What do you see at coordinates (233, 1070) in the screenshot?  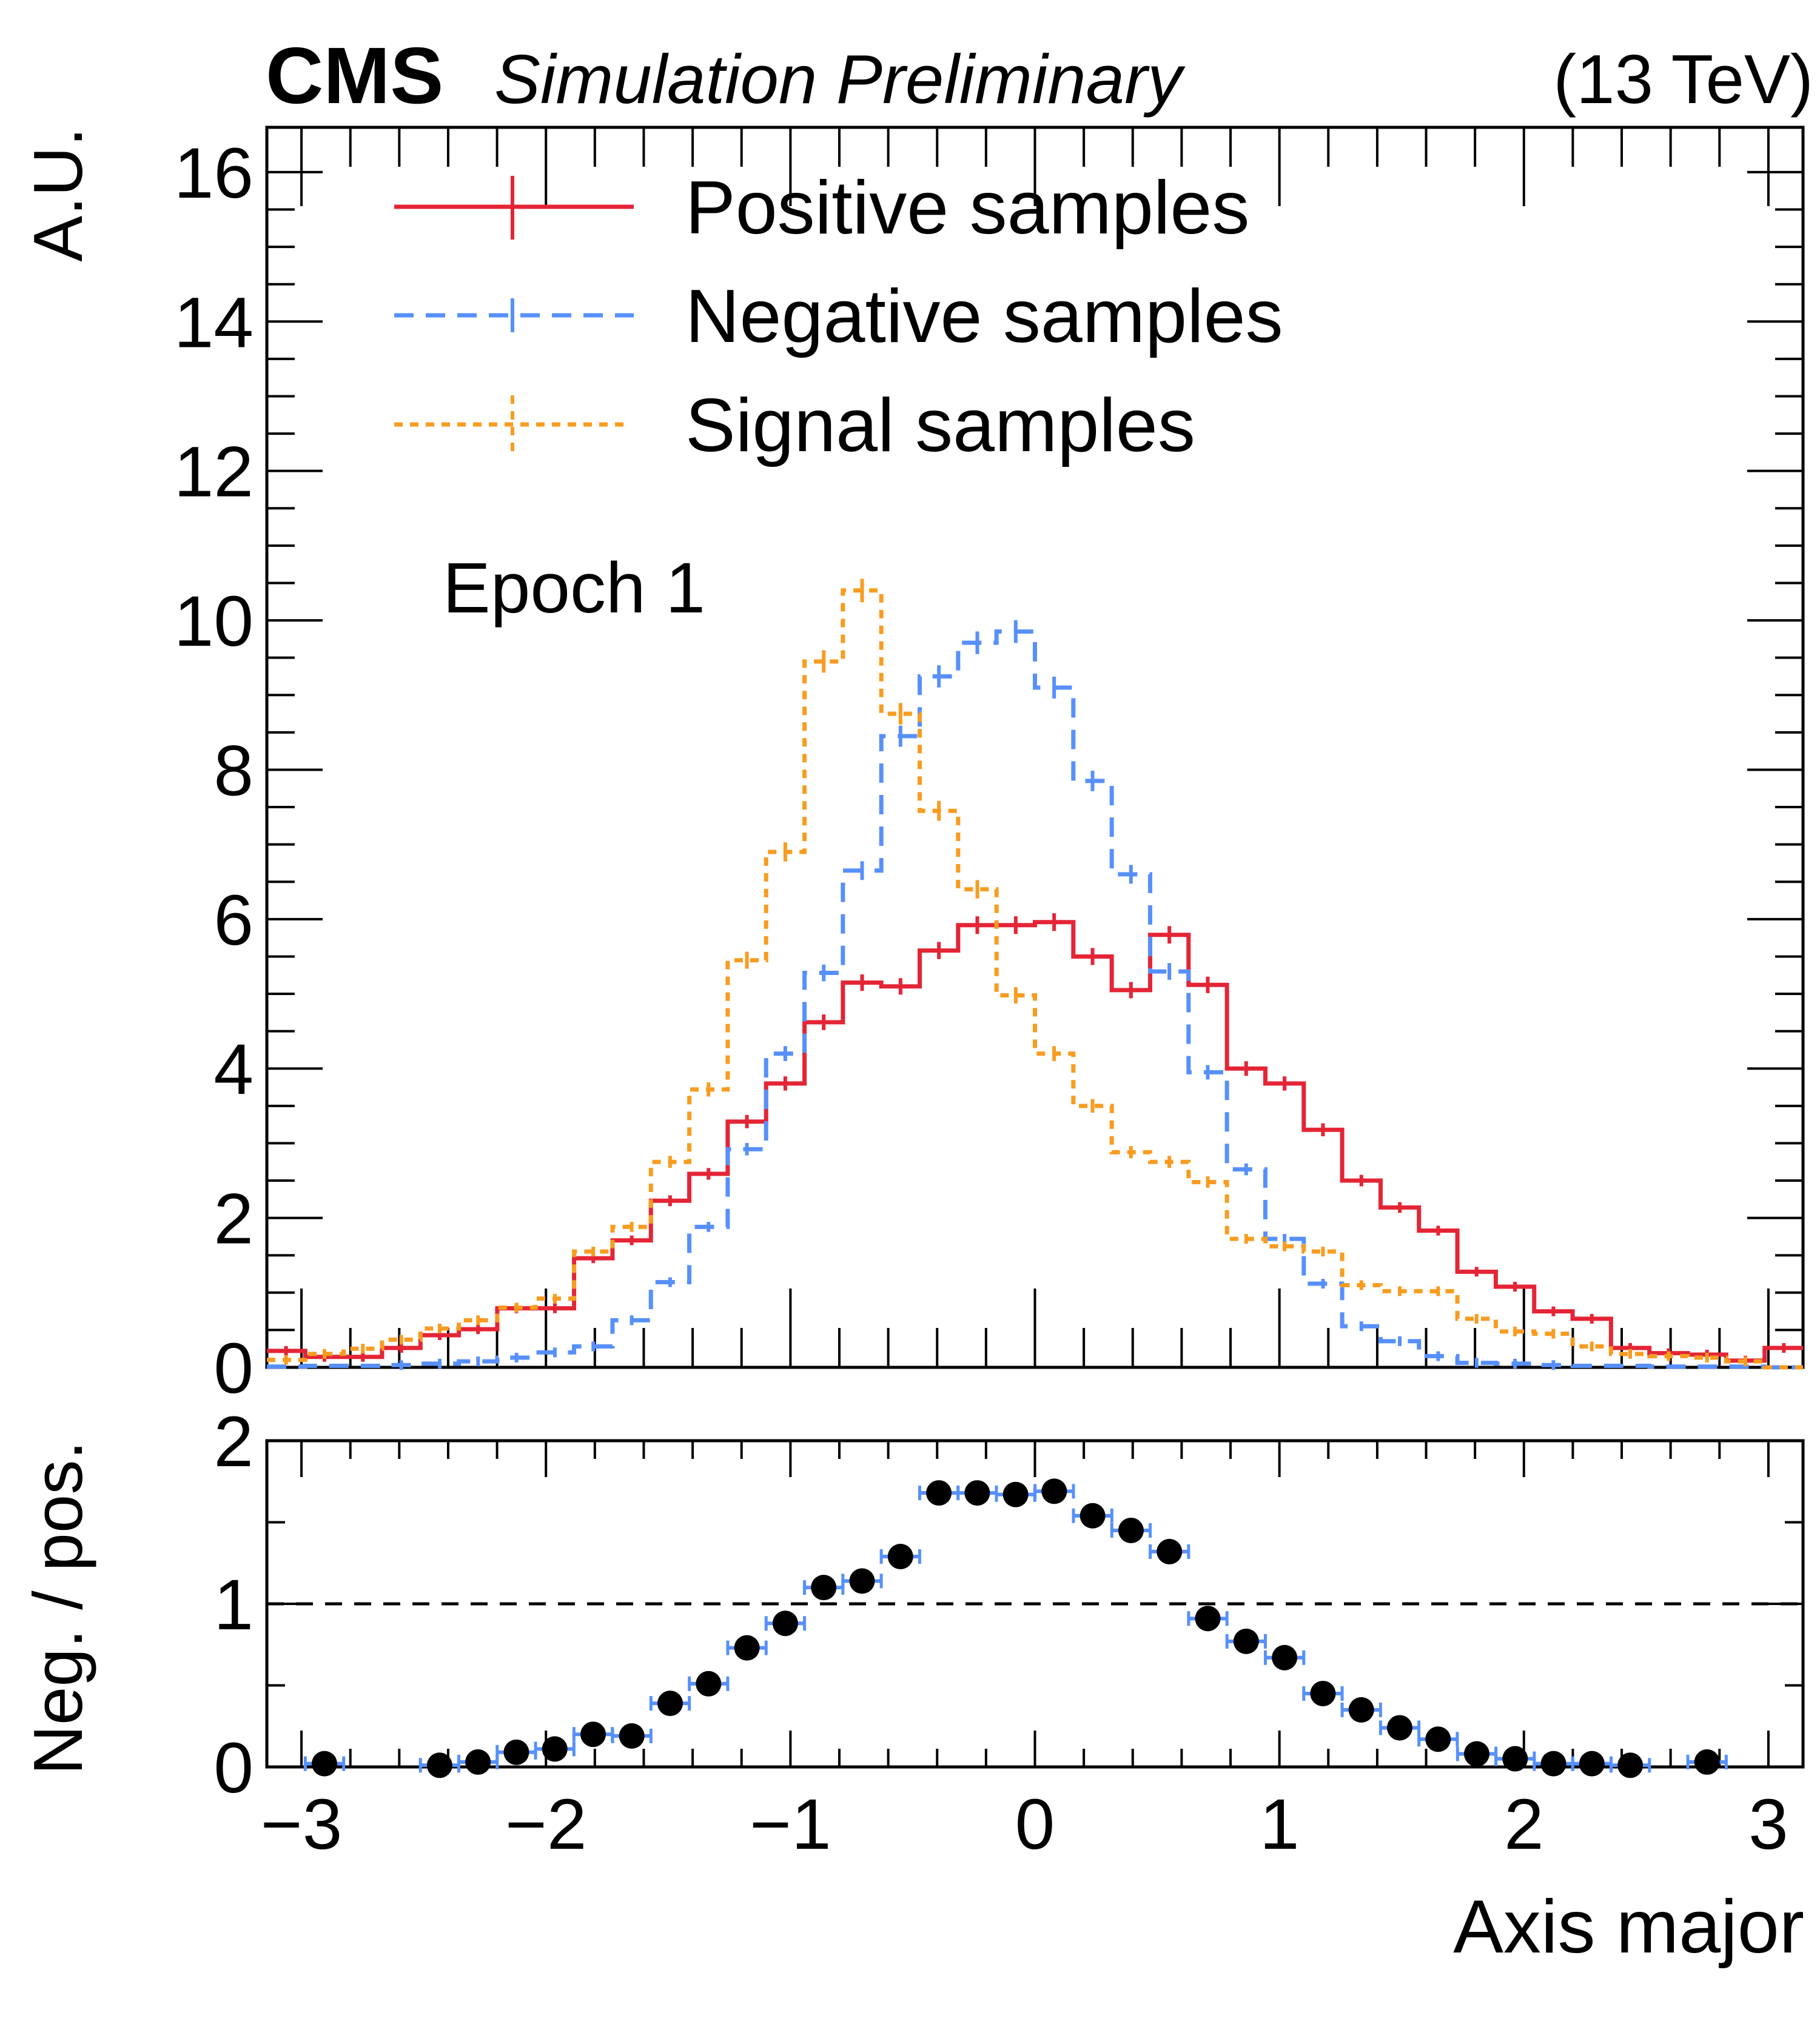 I see `y-tick-label: 4` at bounding box center [233, 1070].